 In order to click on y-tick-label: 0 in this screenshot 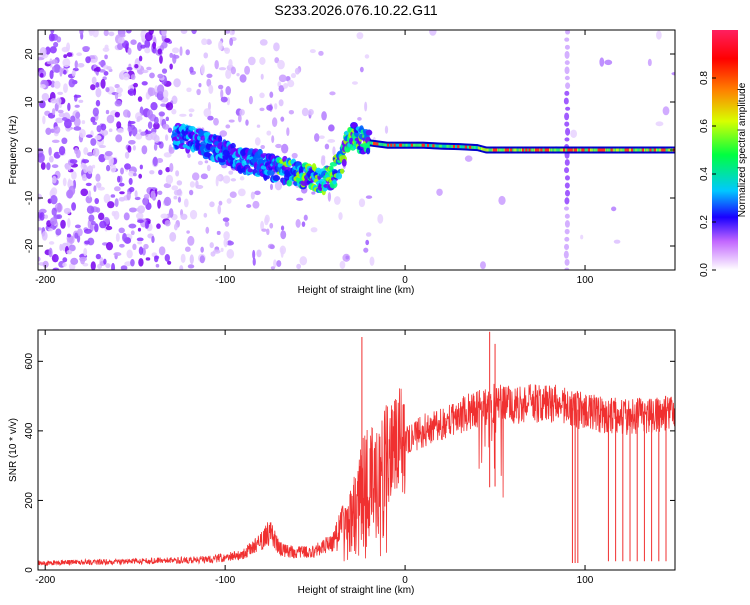, I will do `click(29, 570)`.